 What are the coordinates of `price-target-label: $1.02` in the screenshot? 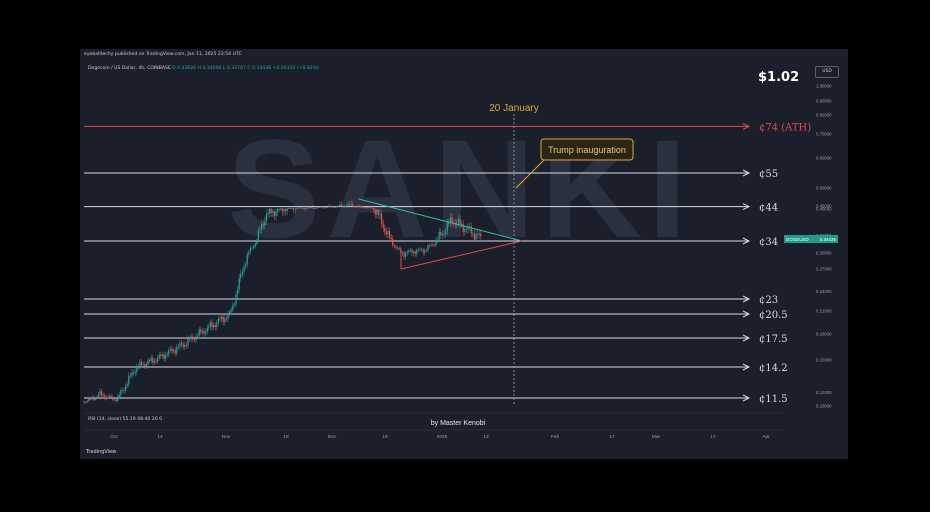 It's located at (779, 77).